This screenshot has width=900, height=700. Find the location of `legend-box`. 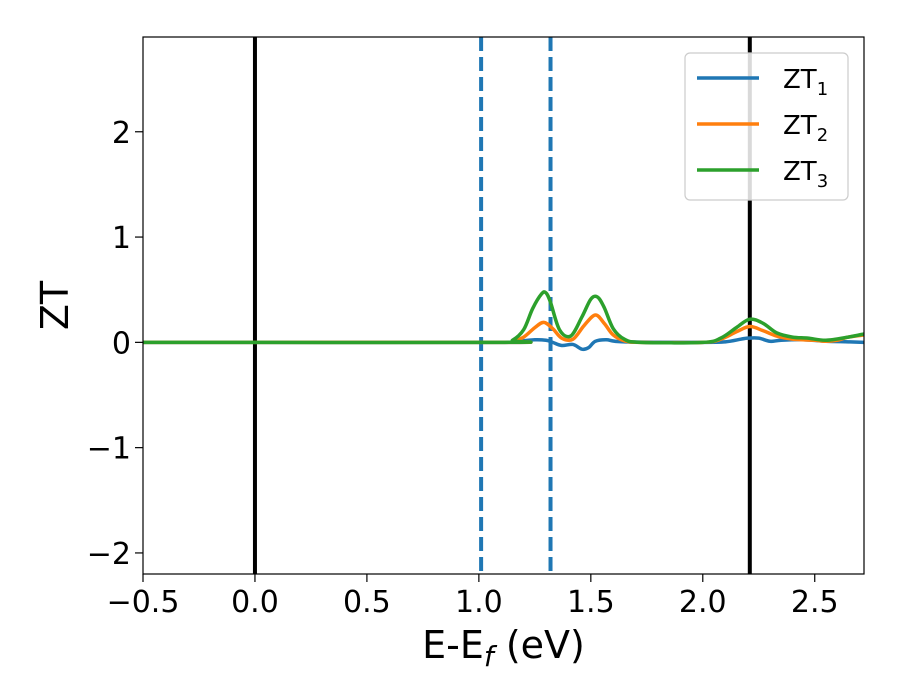

legend-box is located at coordinates (766, 126).